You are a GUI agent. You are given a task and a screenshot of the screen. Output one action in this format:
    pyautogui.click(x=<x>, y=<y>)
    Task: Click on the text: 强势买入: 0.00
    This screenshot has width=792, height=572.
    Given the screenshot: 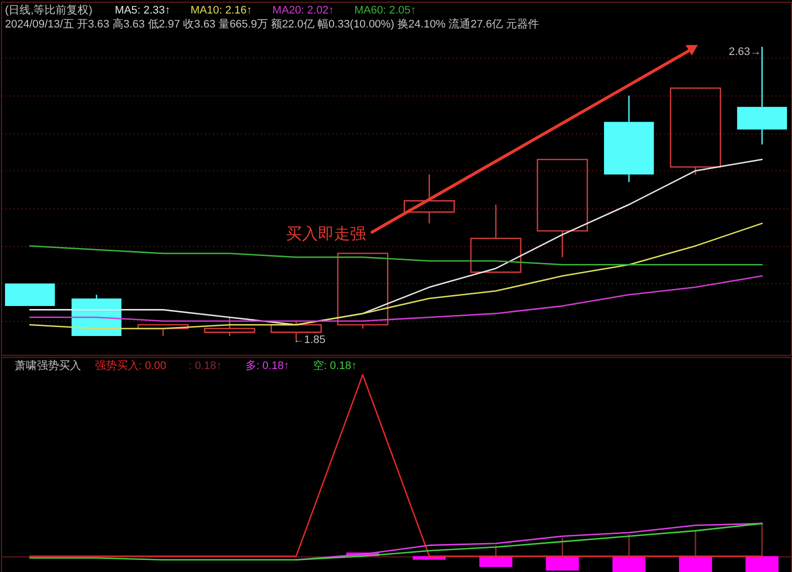 What is the action you would take?
    pyautogui.click(x=130, y=365)
    